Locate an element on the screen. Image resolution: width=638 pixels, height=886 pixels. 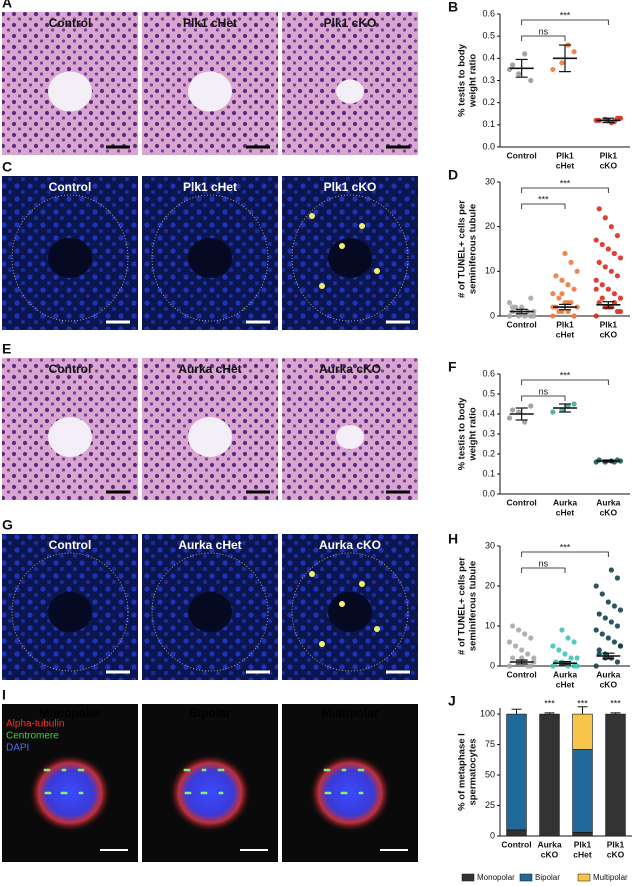
tubule-lumen is located at coordinates (350, 437).